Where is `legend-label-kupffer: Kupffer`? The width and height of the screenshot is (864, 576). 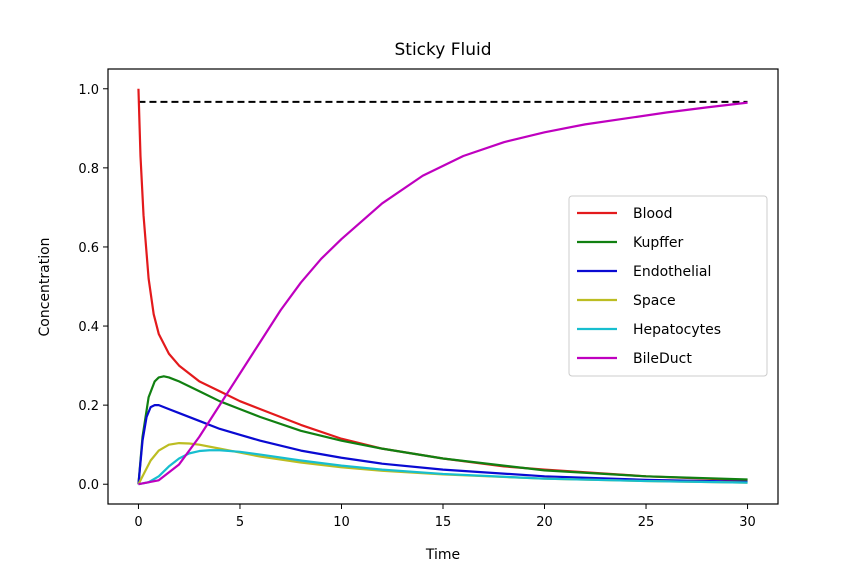
legend-label-kupffer: Kupffer is located at coordinates (658, 243).